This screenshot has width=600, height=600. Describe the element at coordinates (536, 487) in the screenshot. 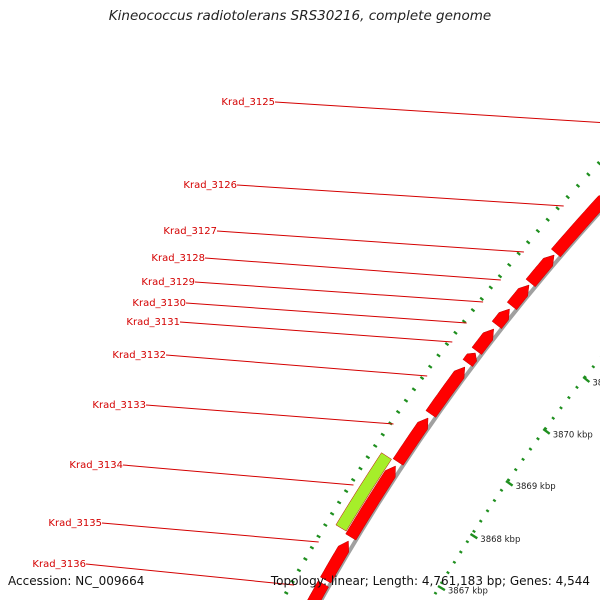

I see `scale-label: 3869 kbp` at that location.